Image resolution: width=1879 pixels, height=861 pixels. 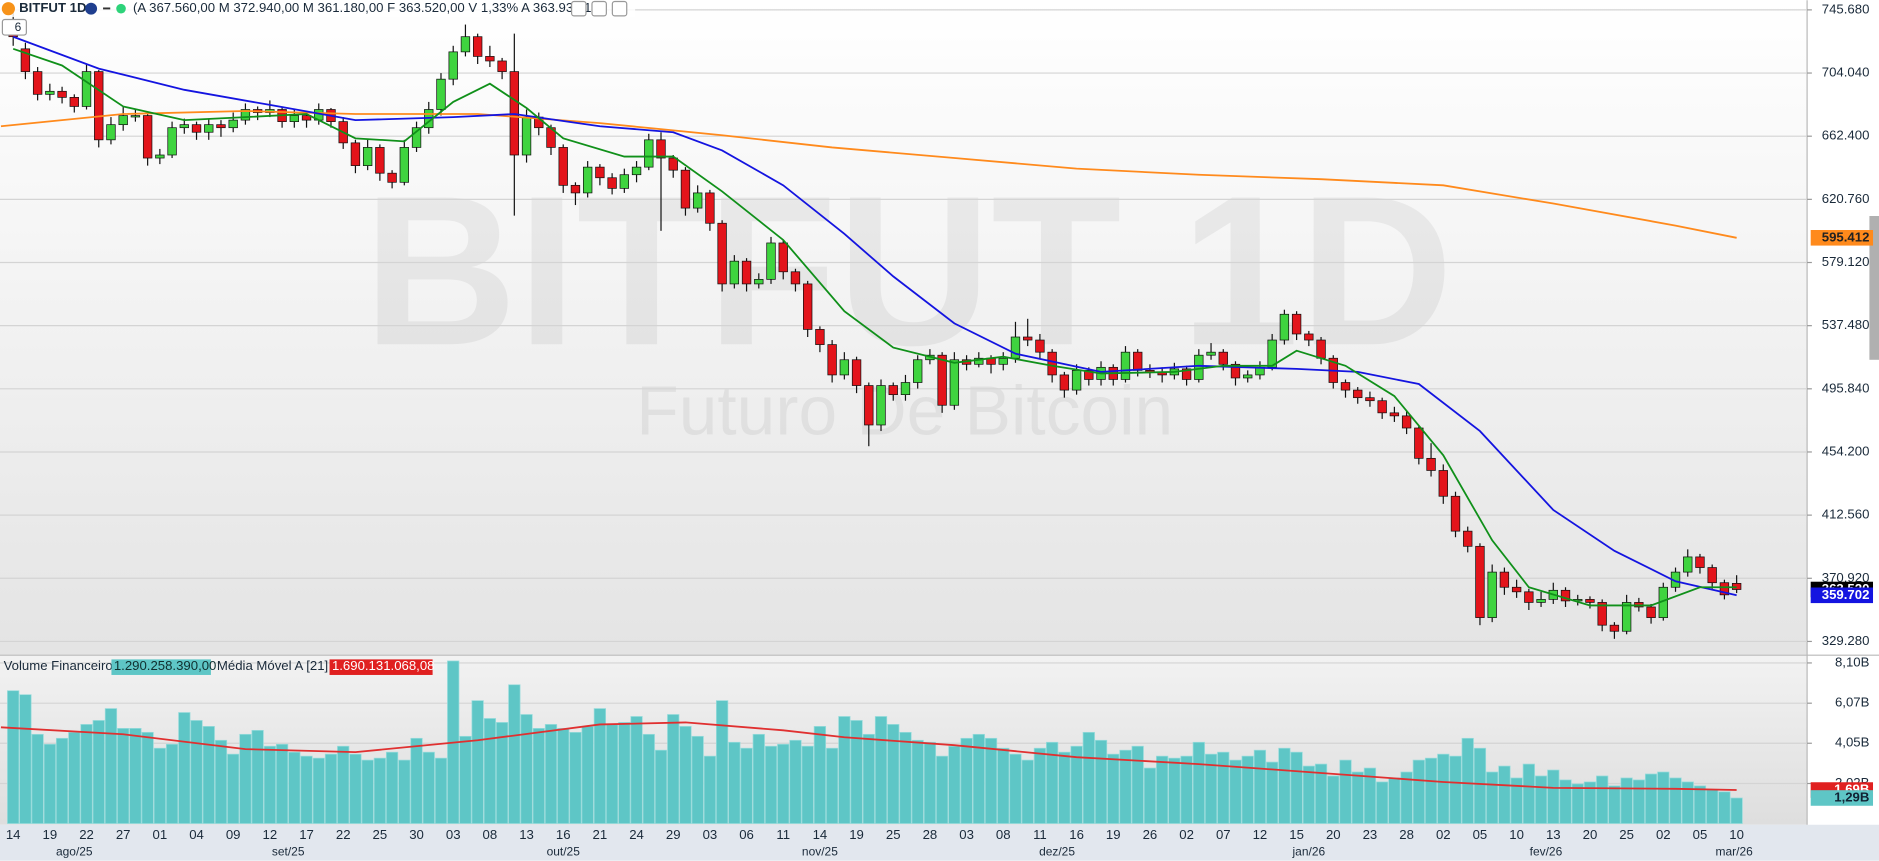 What do you see at coordinates (416, 834) in the screenshot?
I see `x-tick-label: 30` at bounding box center [416, 834].